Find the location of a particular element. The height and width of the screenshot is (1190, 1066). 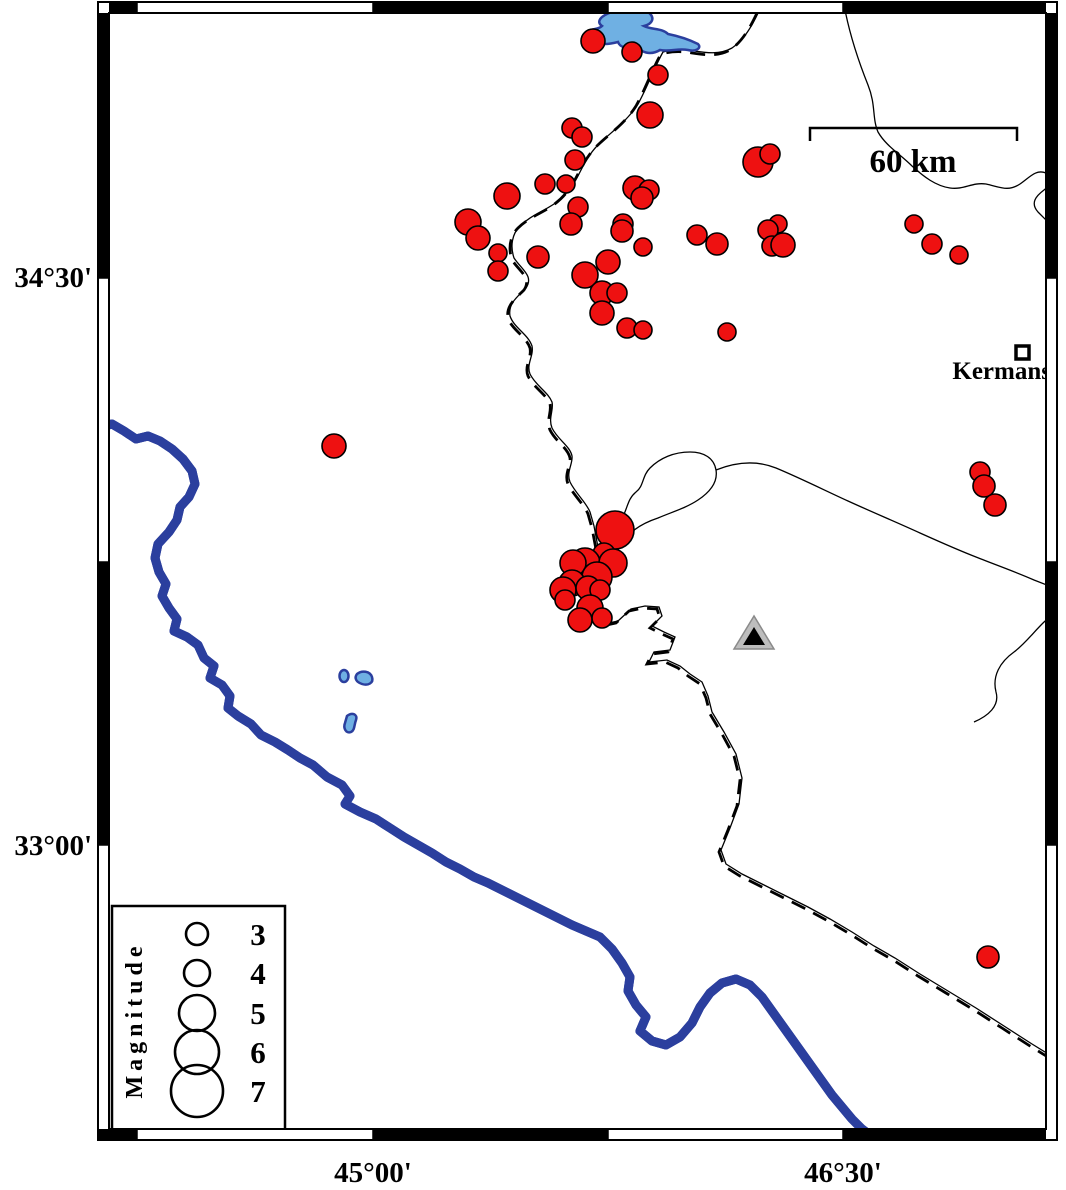

legend-label-7: 7 is located at coordinates (258, 1091).